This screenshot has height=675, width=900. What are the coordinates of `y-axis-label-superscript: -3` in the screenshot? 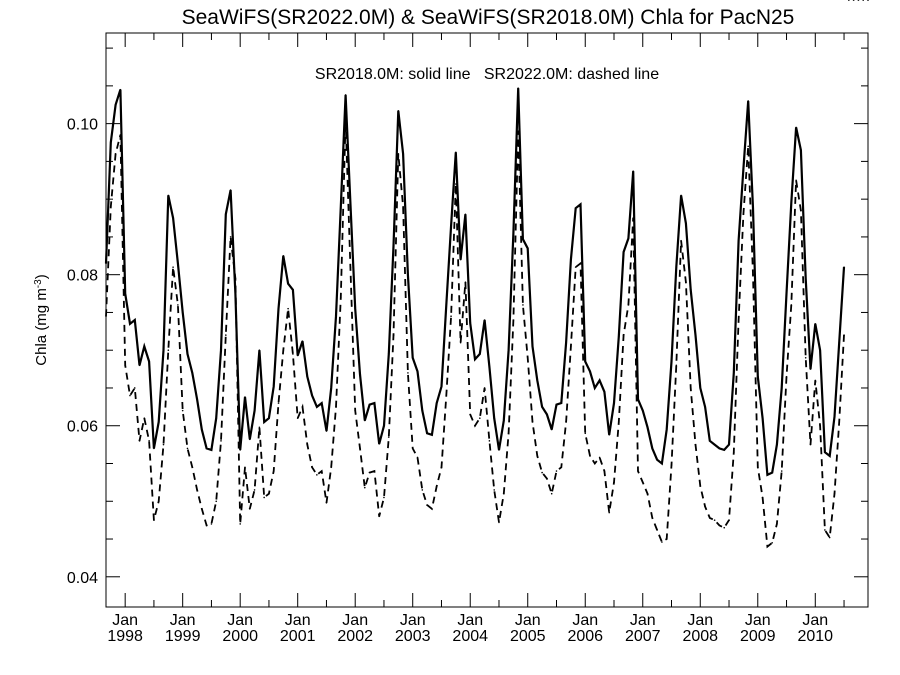 It's located at (38, 283).